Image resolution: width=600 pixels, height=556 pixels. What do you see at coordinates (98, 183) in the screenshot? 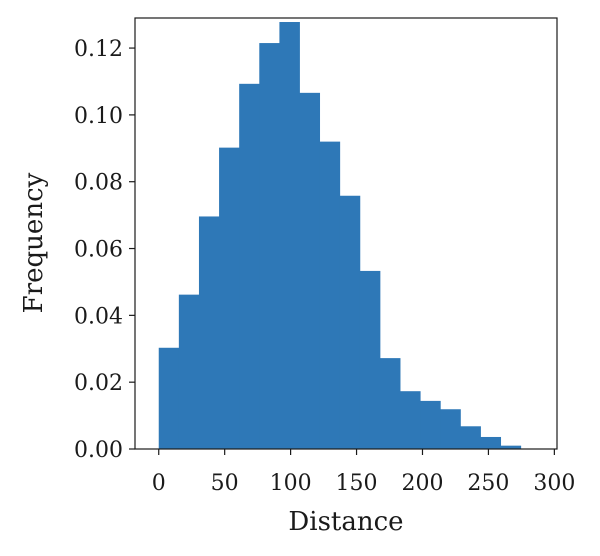
I see `y-tick-label: 0.08` at bounding box center [98, 183].